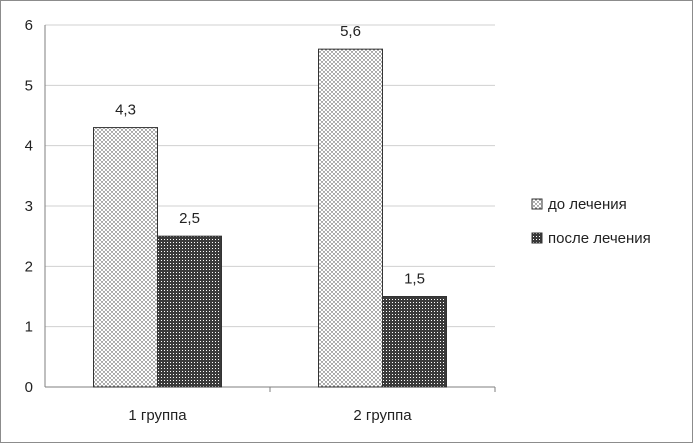  I want to click on y-tick-label: 2, so click(29, 266).